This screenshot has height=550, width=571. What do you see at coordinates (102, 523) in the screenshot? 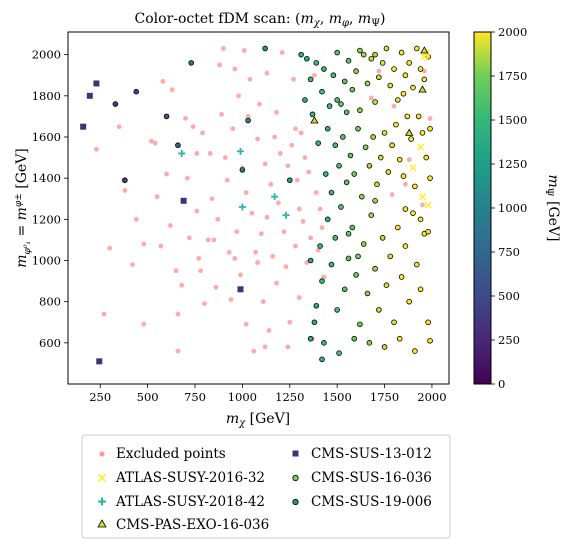
I see `legend-marker-cms-pas` at bounding box center [102, 523].